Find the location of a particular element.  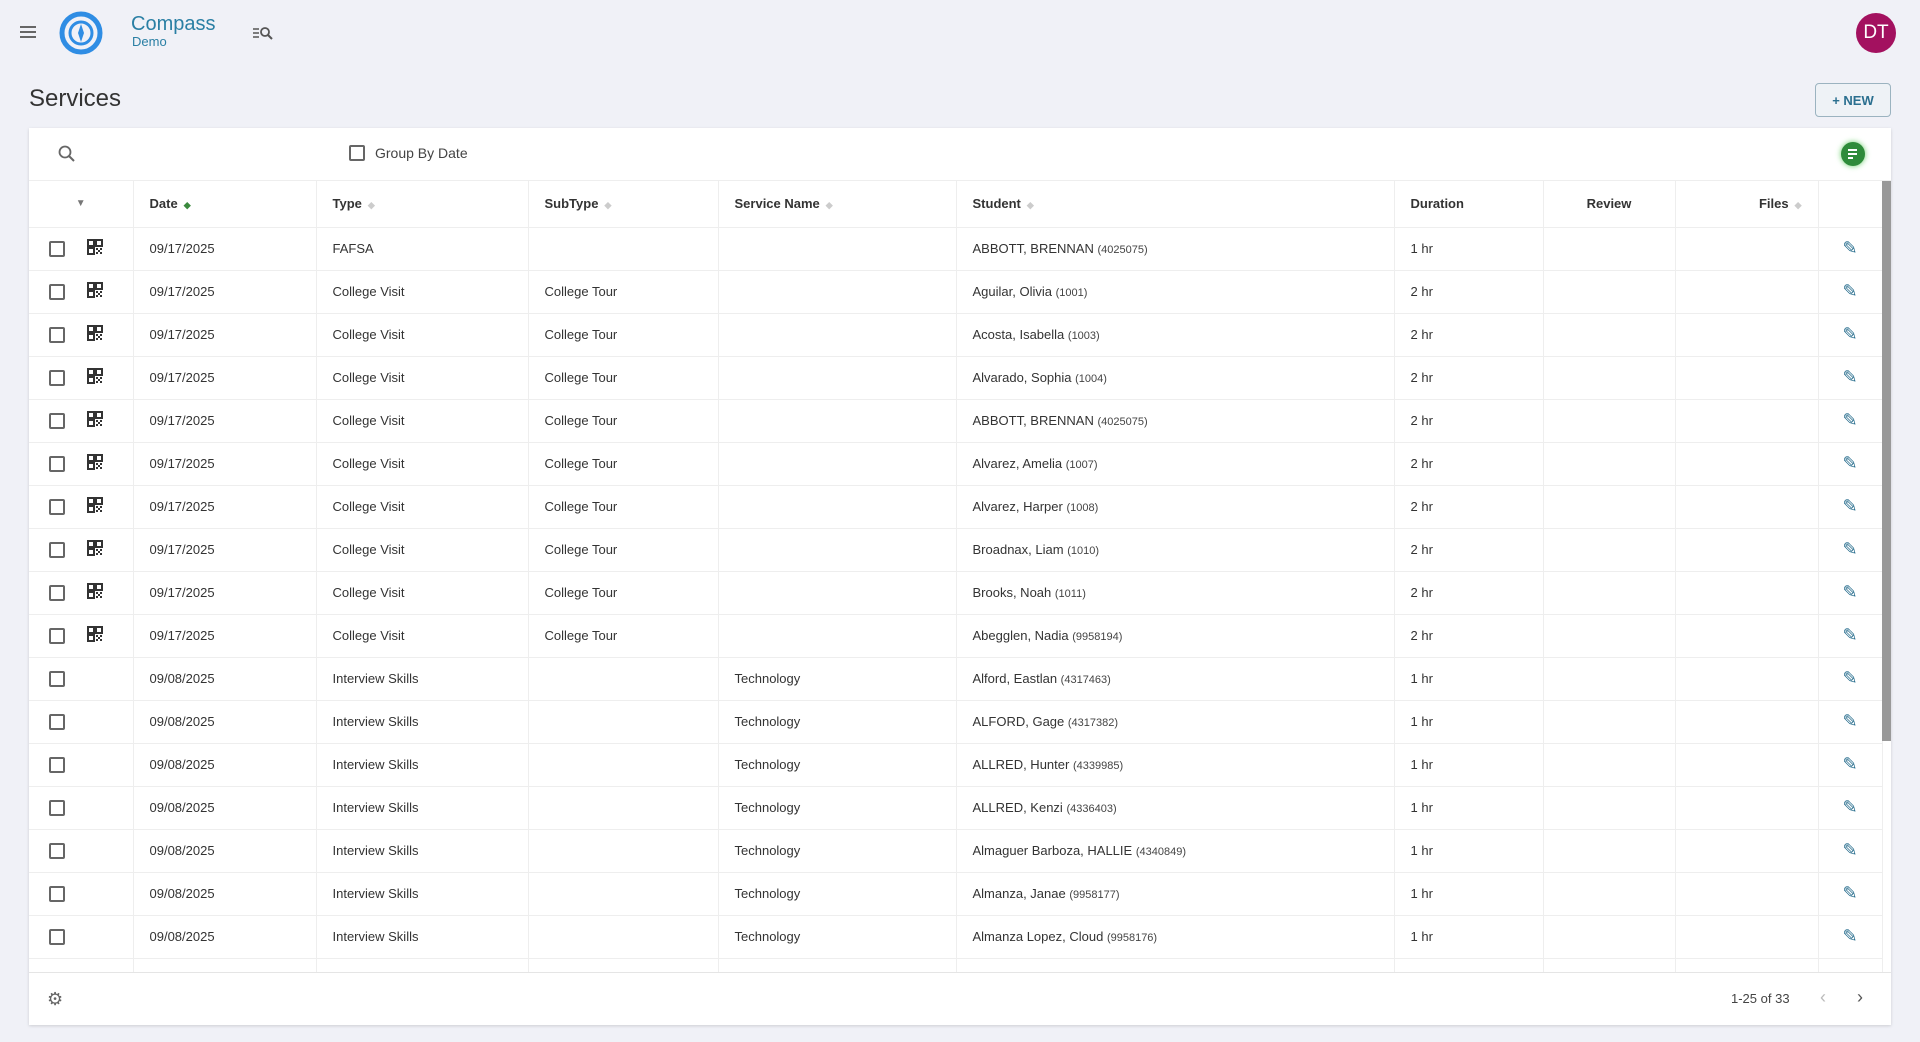

search-icon is located at coordinates (67, 154).